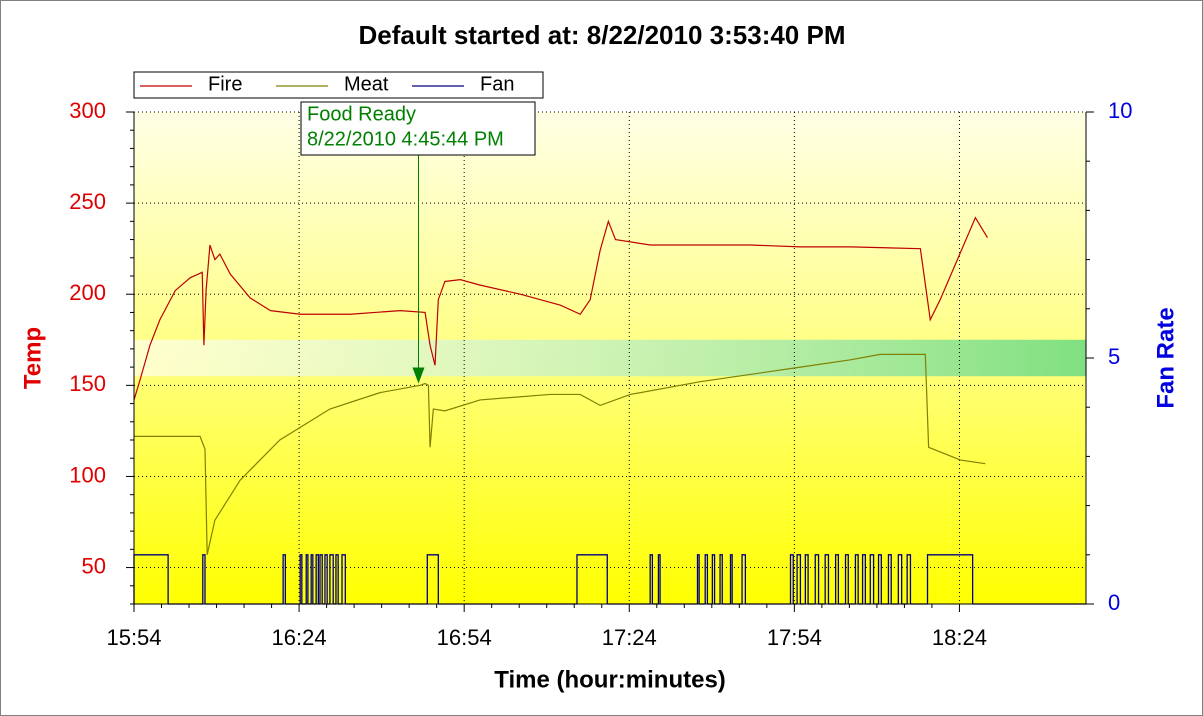 This screenshot has height=716, width=1203. I want to click on x-tick-label: 15:54, so click(133, 637).